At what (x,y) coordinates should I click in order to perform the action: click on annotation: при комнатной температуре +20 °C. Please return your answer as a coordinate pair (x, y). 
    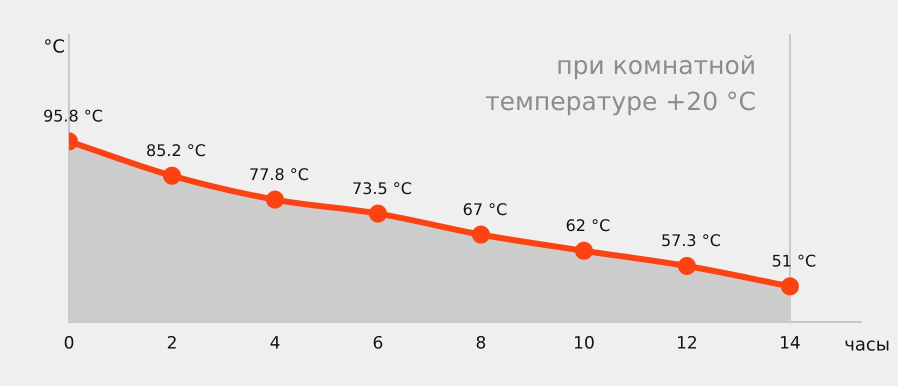
    Looking at the image, I should click on (620, 84).